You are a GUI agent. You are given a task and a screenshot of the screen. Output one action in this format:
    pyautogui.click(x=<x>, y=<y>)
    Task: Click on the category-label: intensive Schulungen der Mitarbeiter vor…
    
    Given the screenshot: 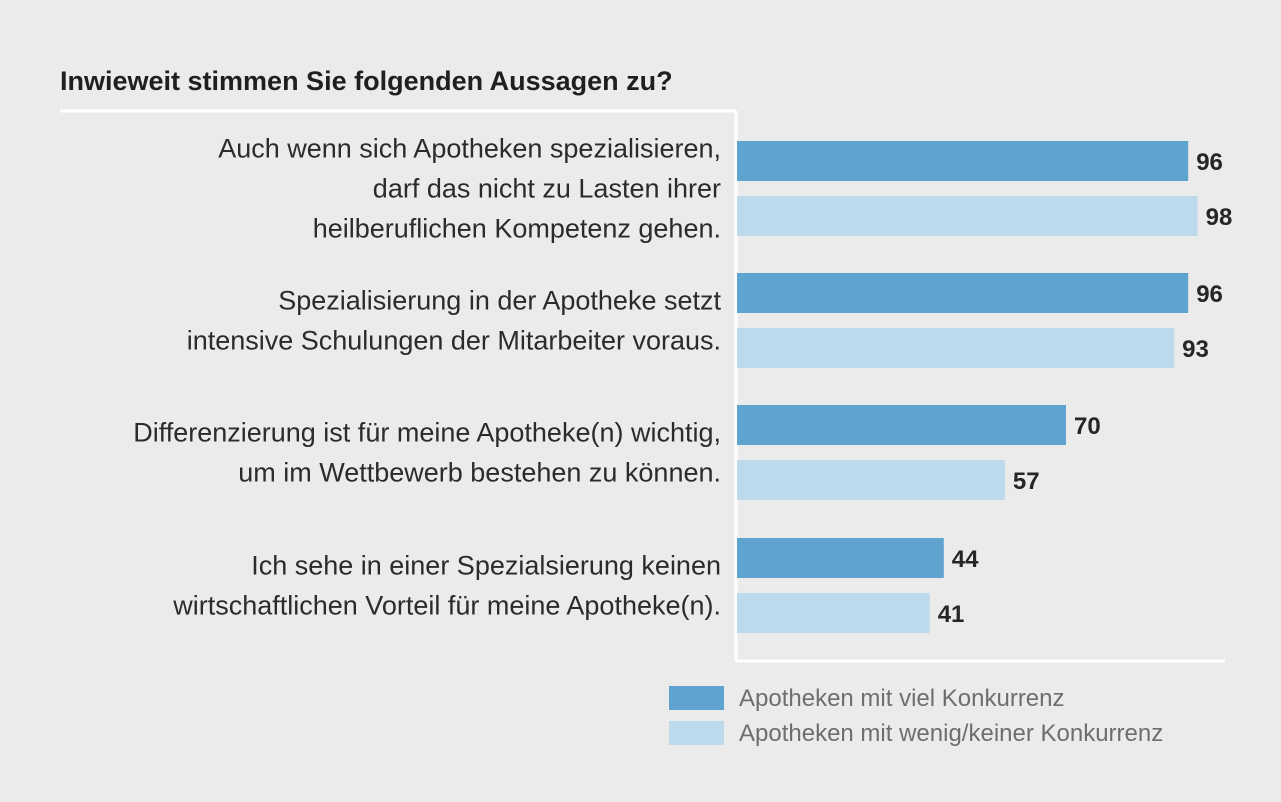 What is the action you would take?
    pyautogui.click(x=454, y=341)
    